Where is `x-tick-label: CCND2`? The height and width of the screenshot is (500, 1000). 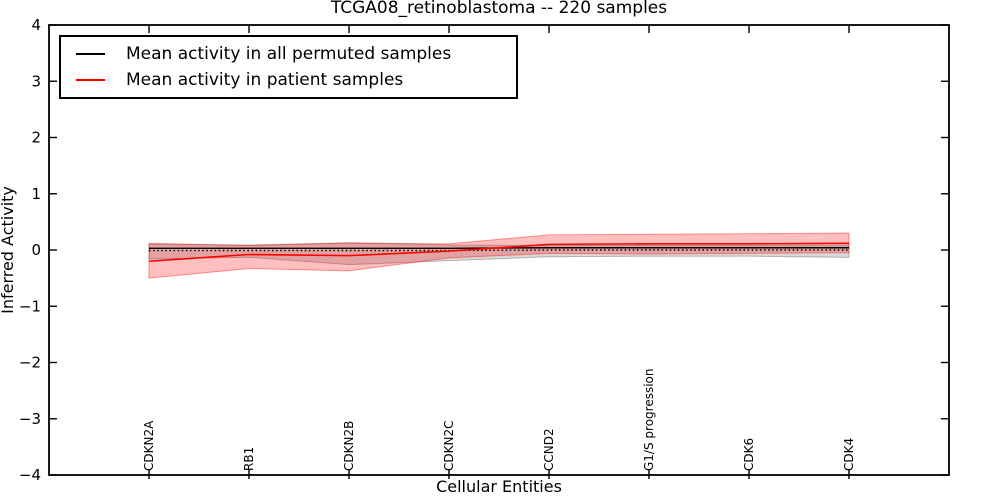 x-tick-label: CCND2 is located at coordinates (549, 449).